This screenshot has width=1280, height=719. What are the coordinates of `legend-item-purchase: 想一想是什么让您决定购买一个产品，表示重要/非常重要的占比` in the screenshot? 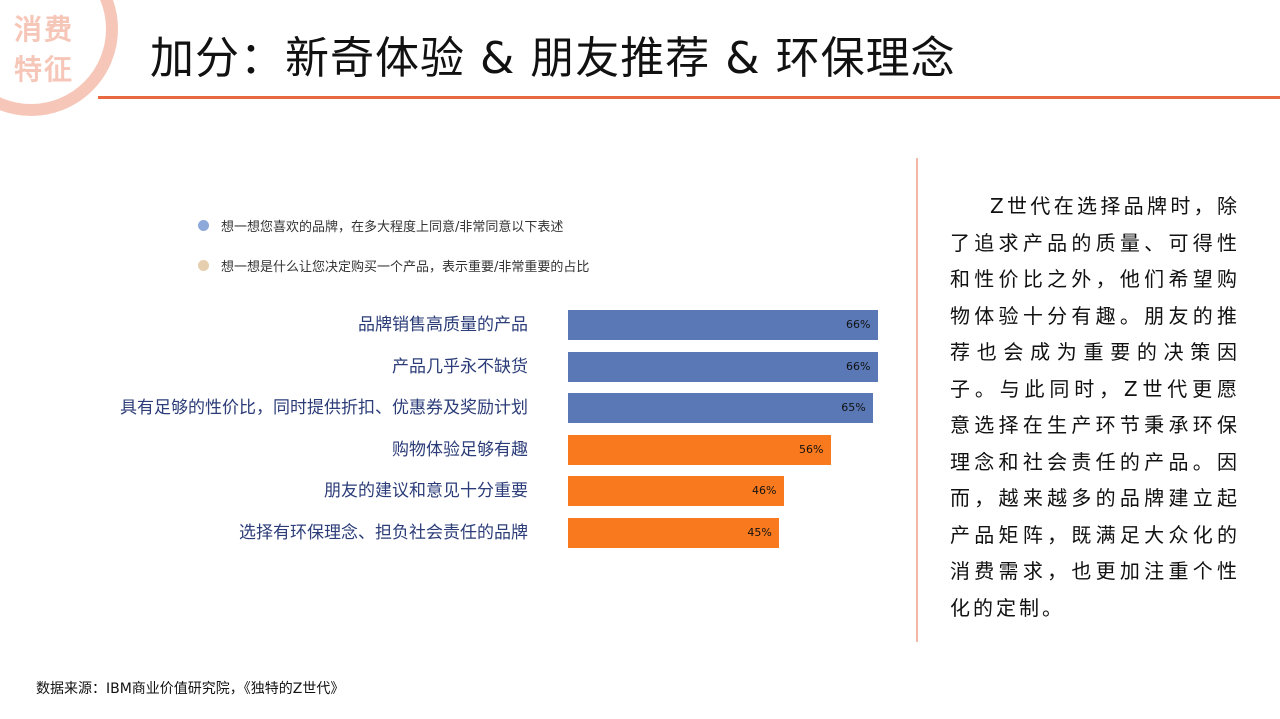 It's located at (393, 265).